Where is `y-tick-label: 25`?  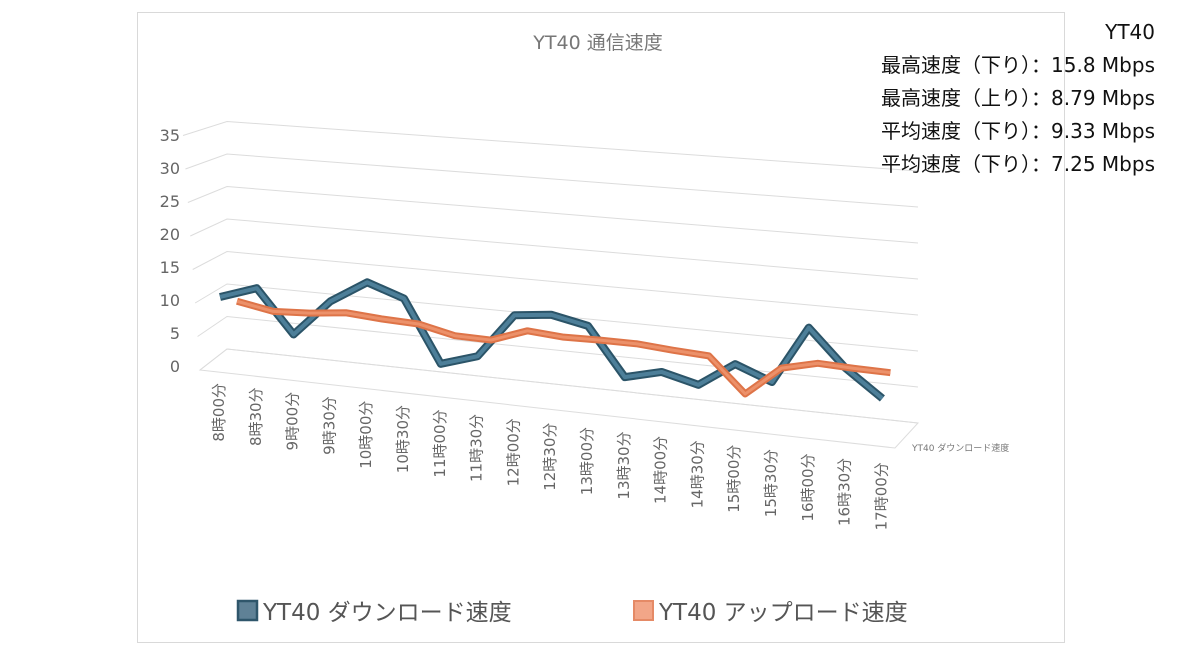 y-tick-label: 25 is located at coordinates (170, 201).